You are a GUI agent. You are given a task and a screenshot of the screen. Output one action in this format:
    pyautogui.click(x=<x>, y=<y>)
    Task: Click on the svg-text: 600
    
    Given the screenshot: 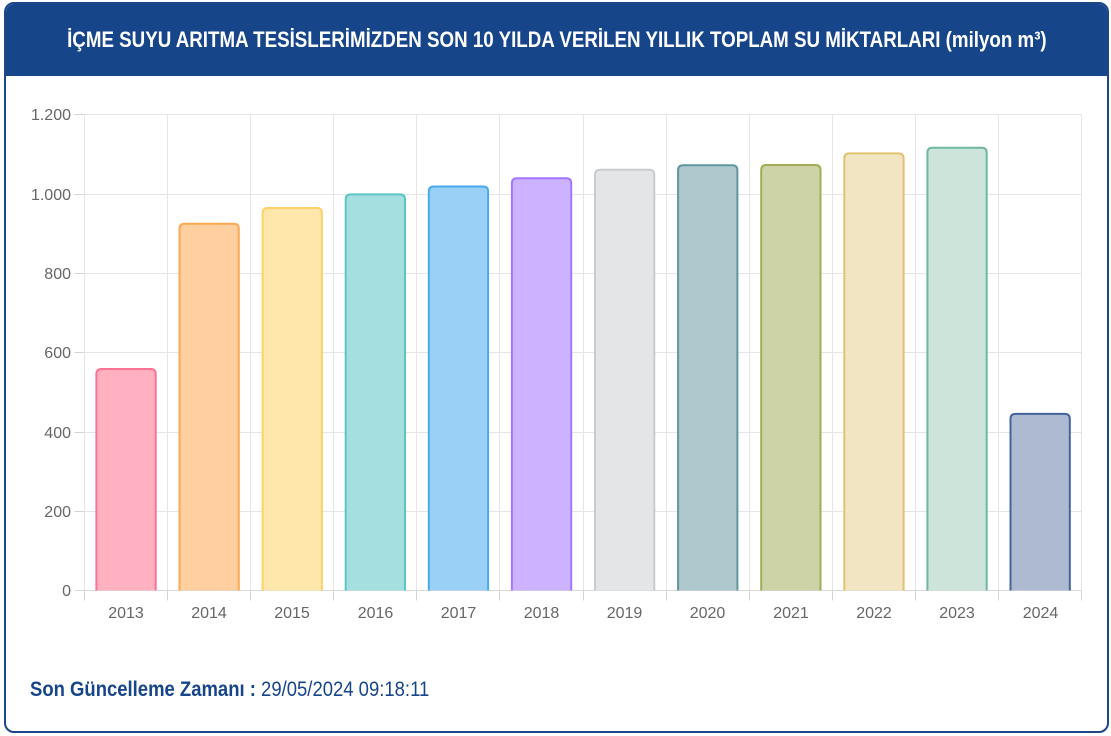 What is the action you would take?
    pyautogui.click(x=57, y=353)
    